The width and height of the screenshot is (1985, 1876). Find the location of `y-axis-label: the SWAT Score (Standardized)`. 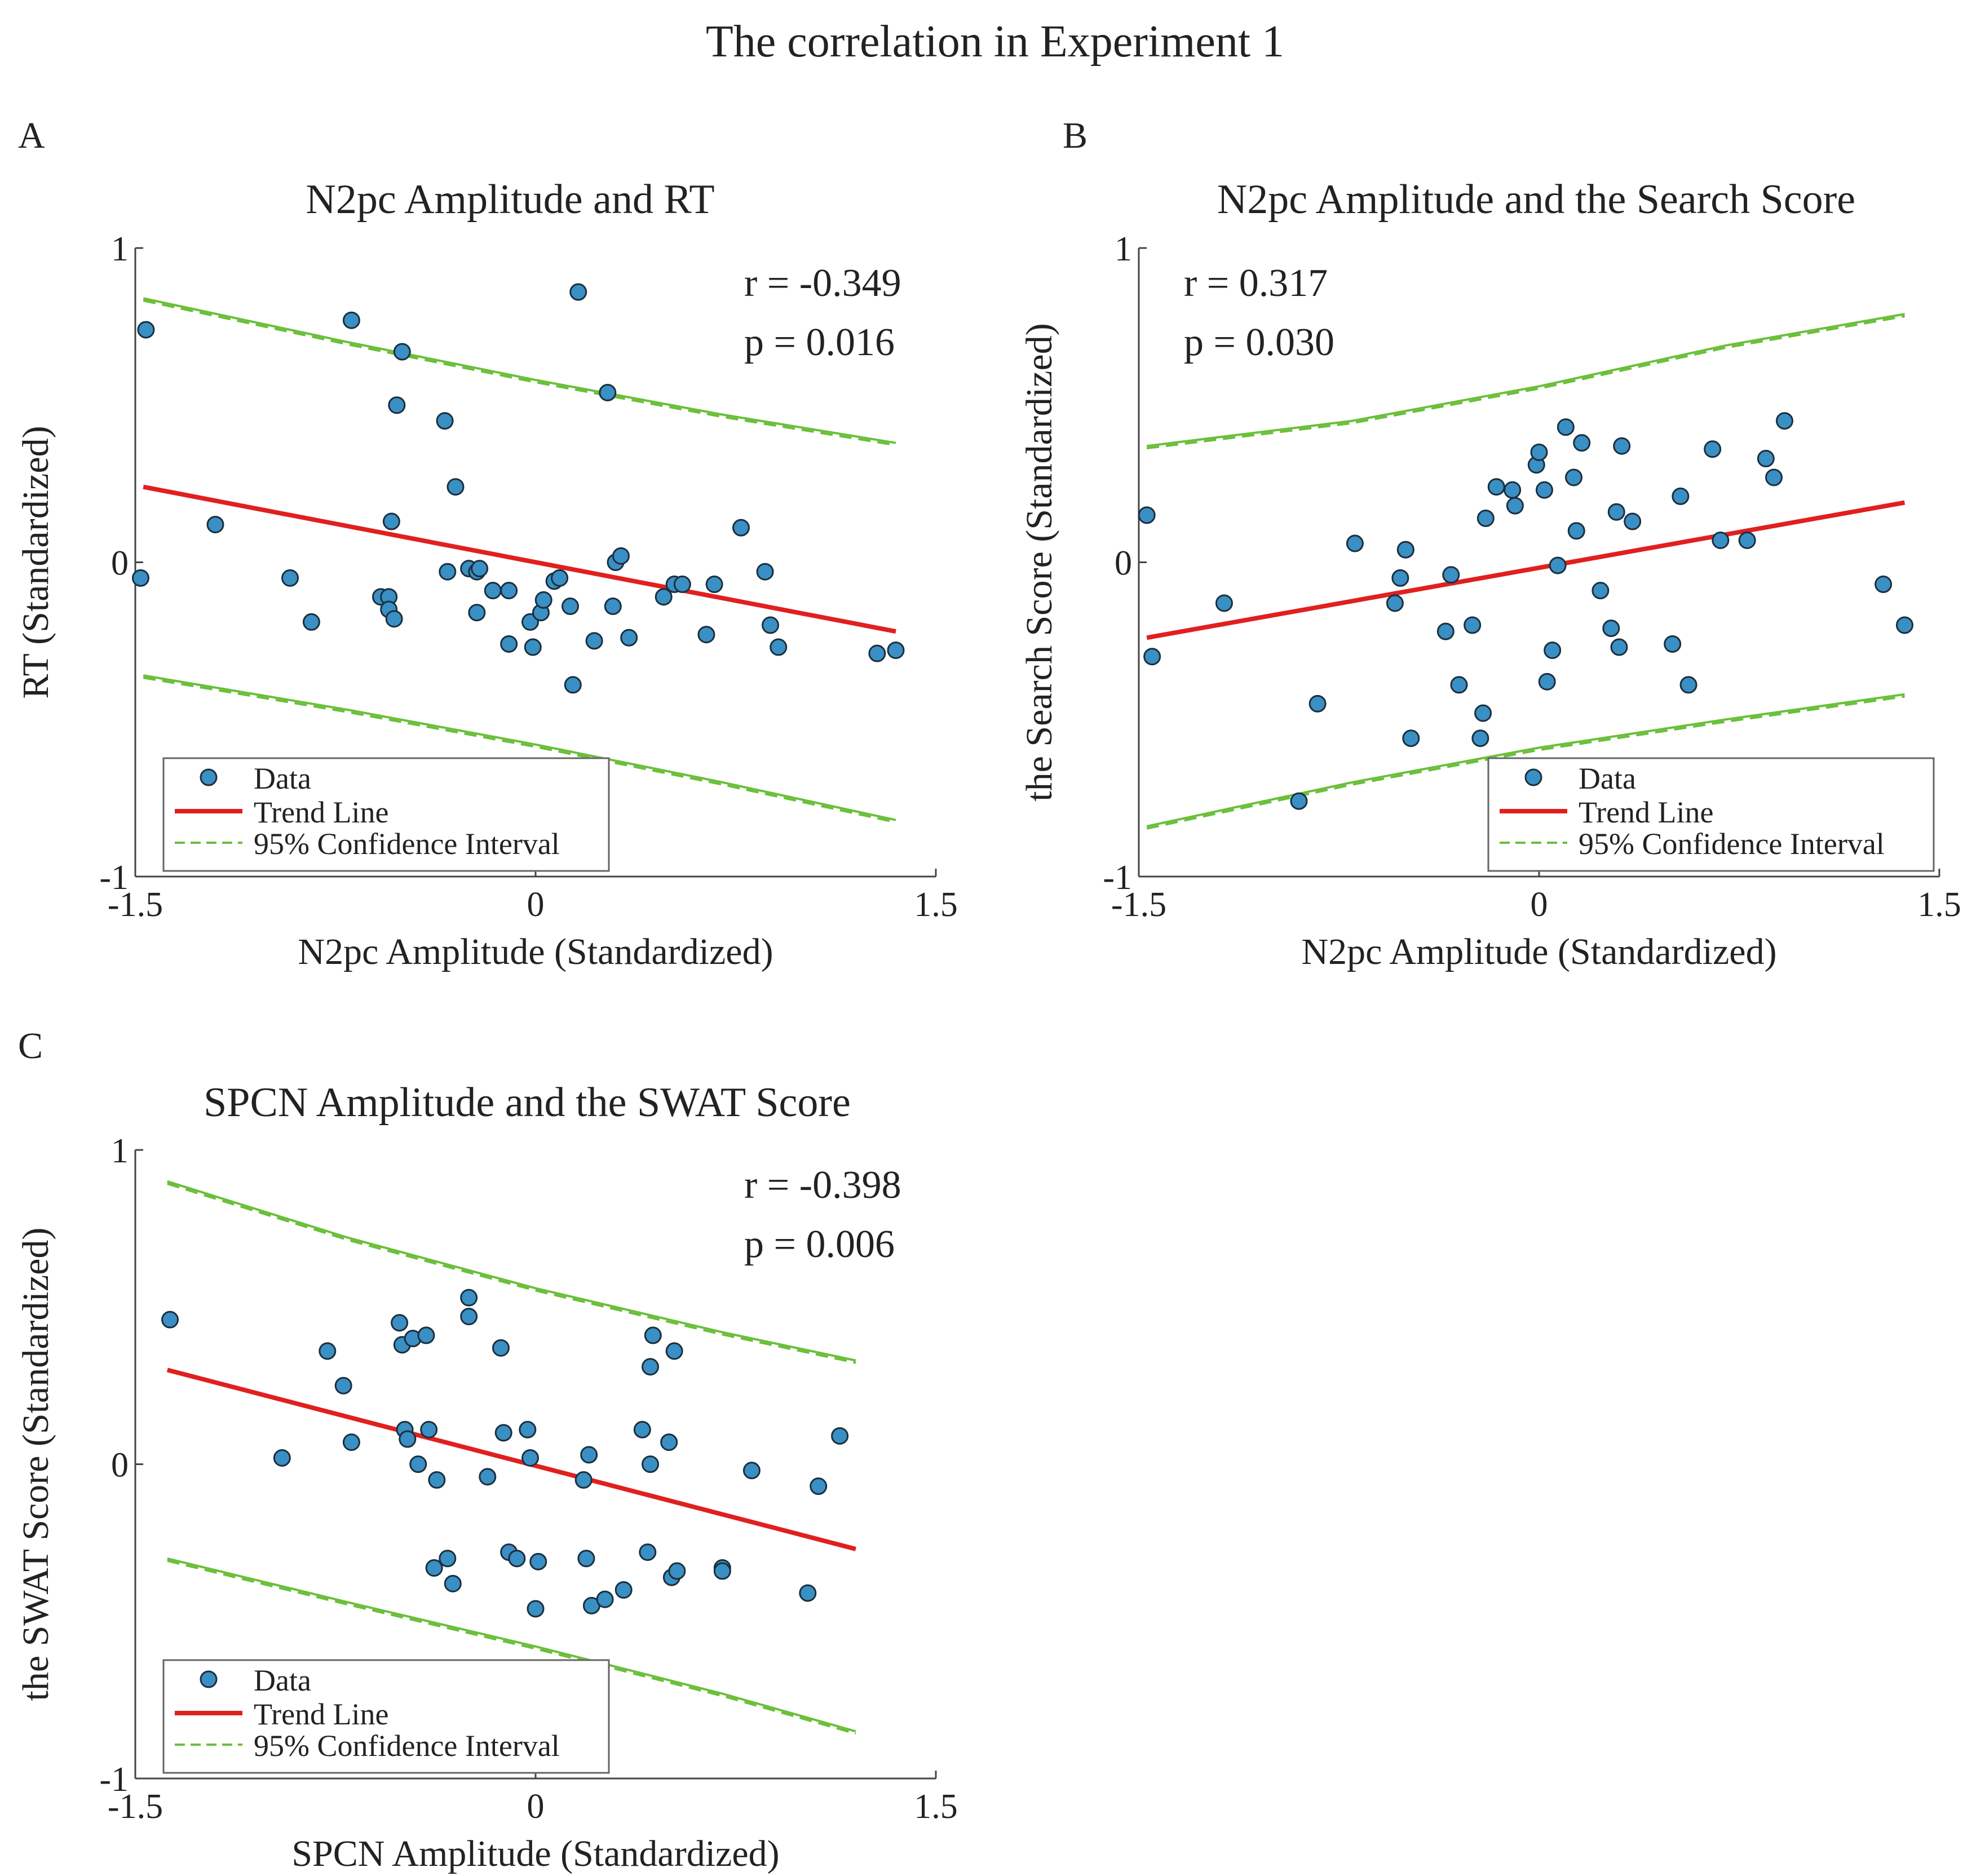

y-axis-label: the SWAT Score (Standardized) is located at coordinates (35, 1464).